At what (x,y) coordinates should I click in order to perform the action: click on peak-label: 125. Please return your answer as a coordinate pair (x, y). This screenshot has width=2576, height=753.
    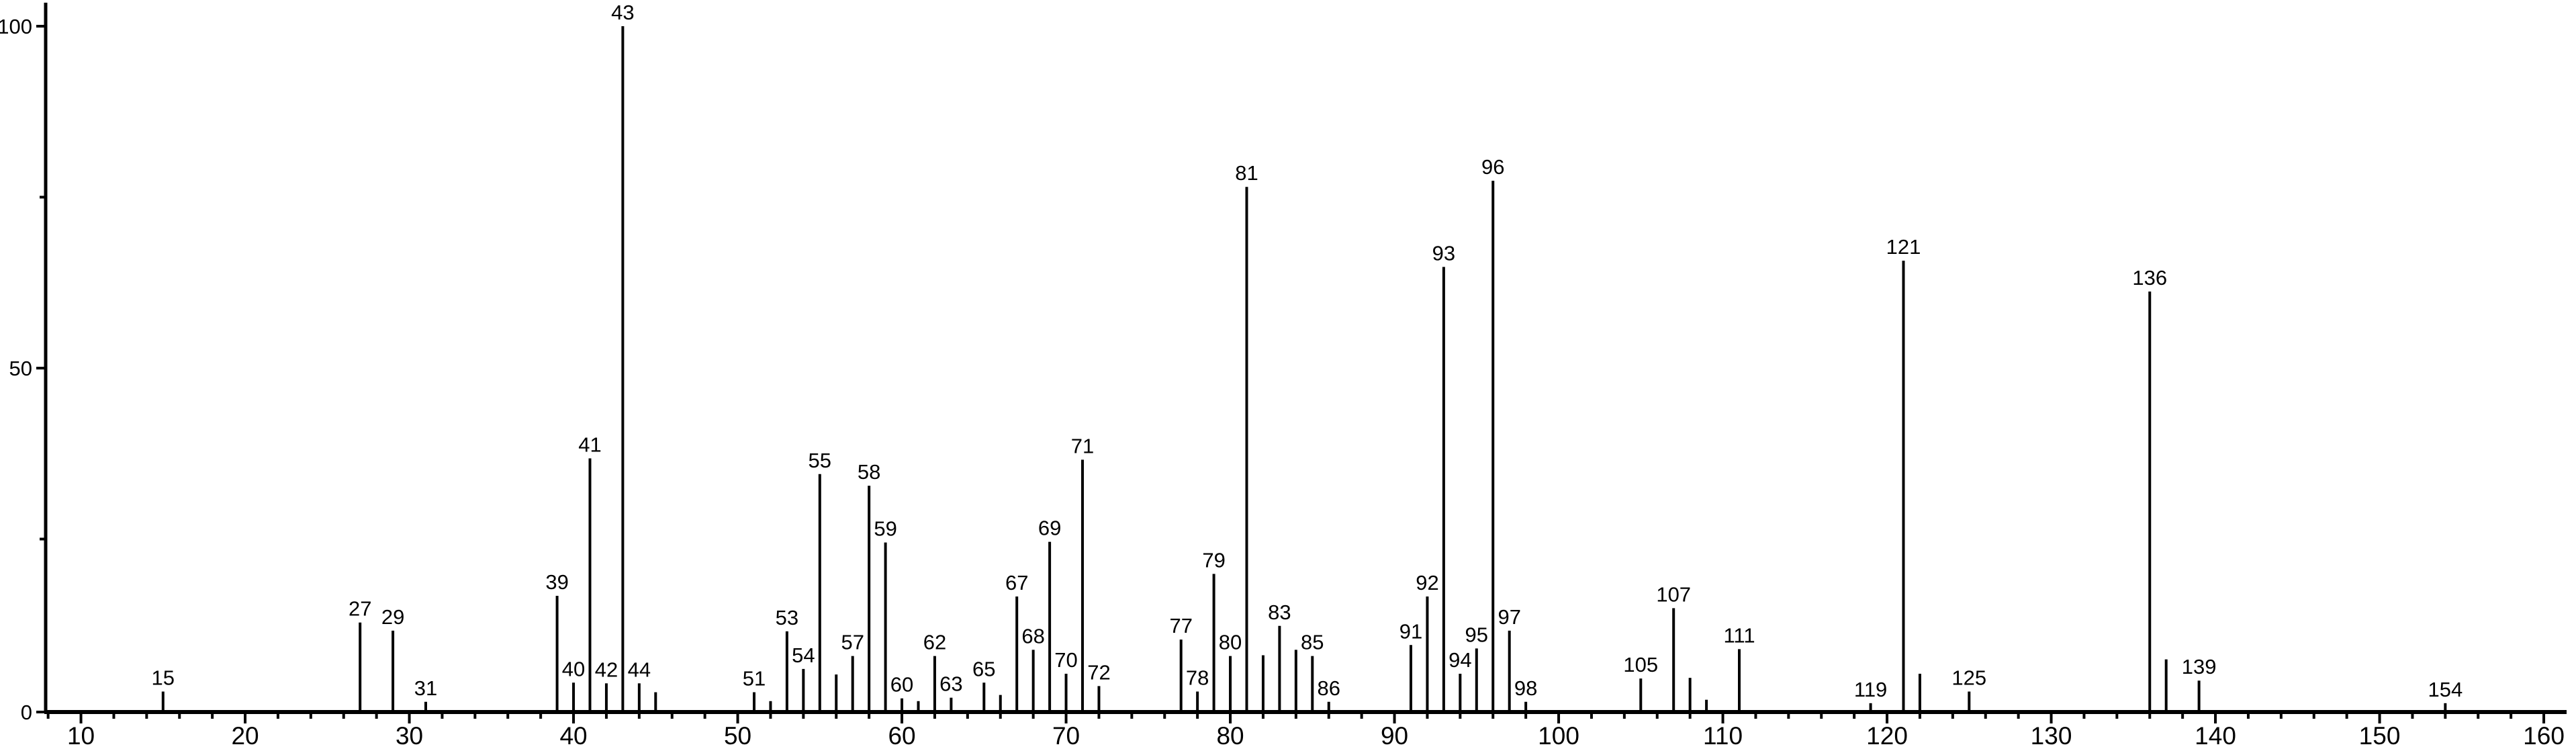
    Looking at the image, I should click on (1968, 678).